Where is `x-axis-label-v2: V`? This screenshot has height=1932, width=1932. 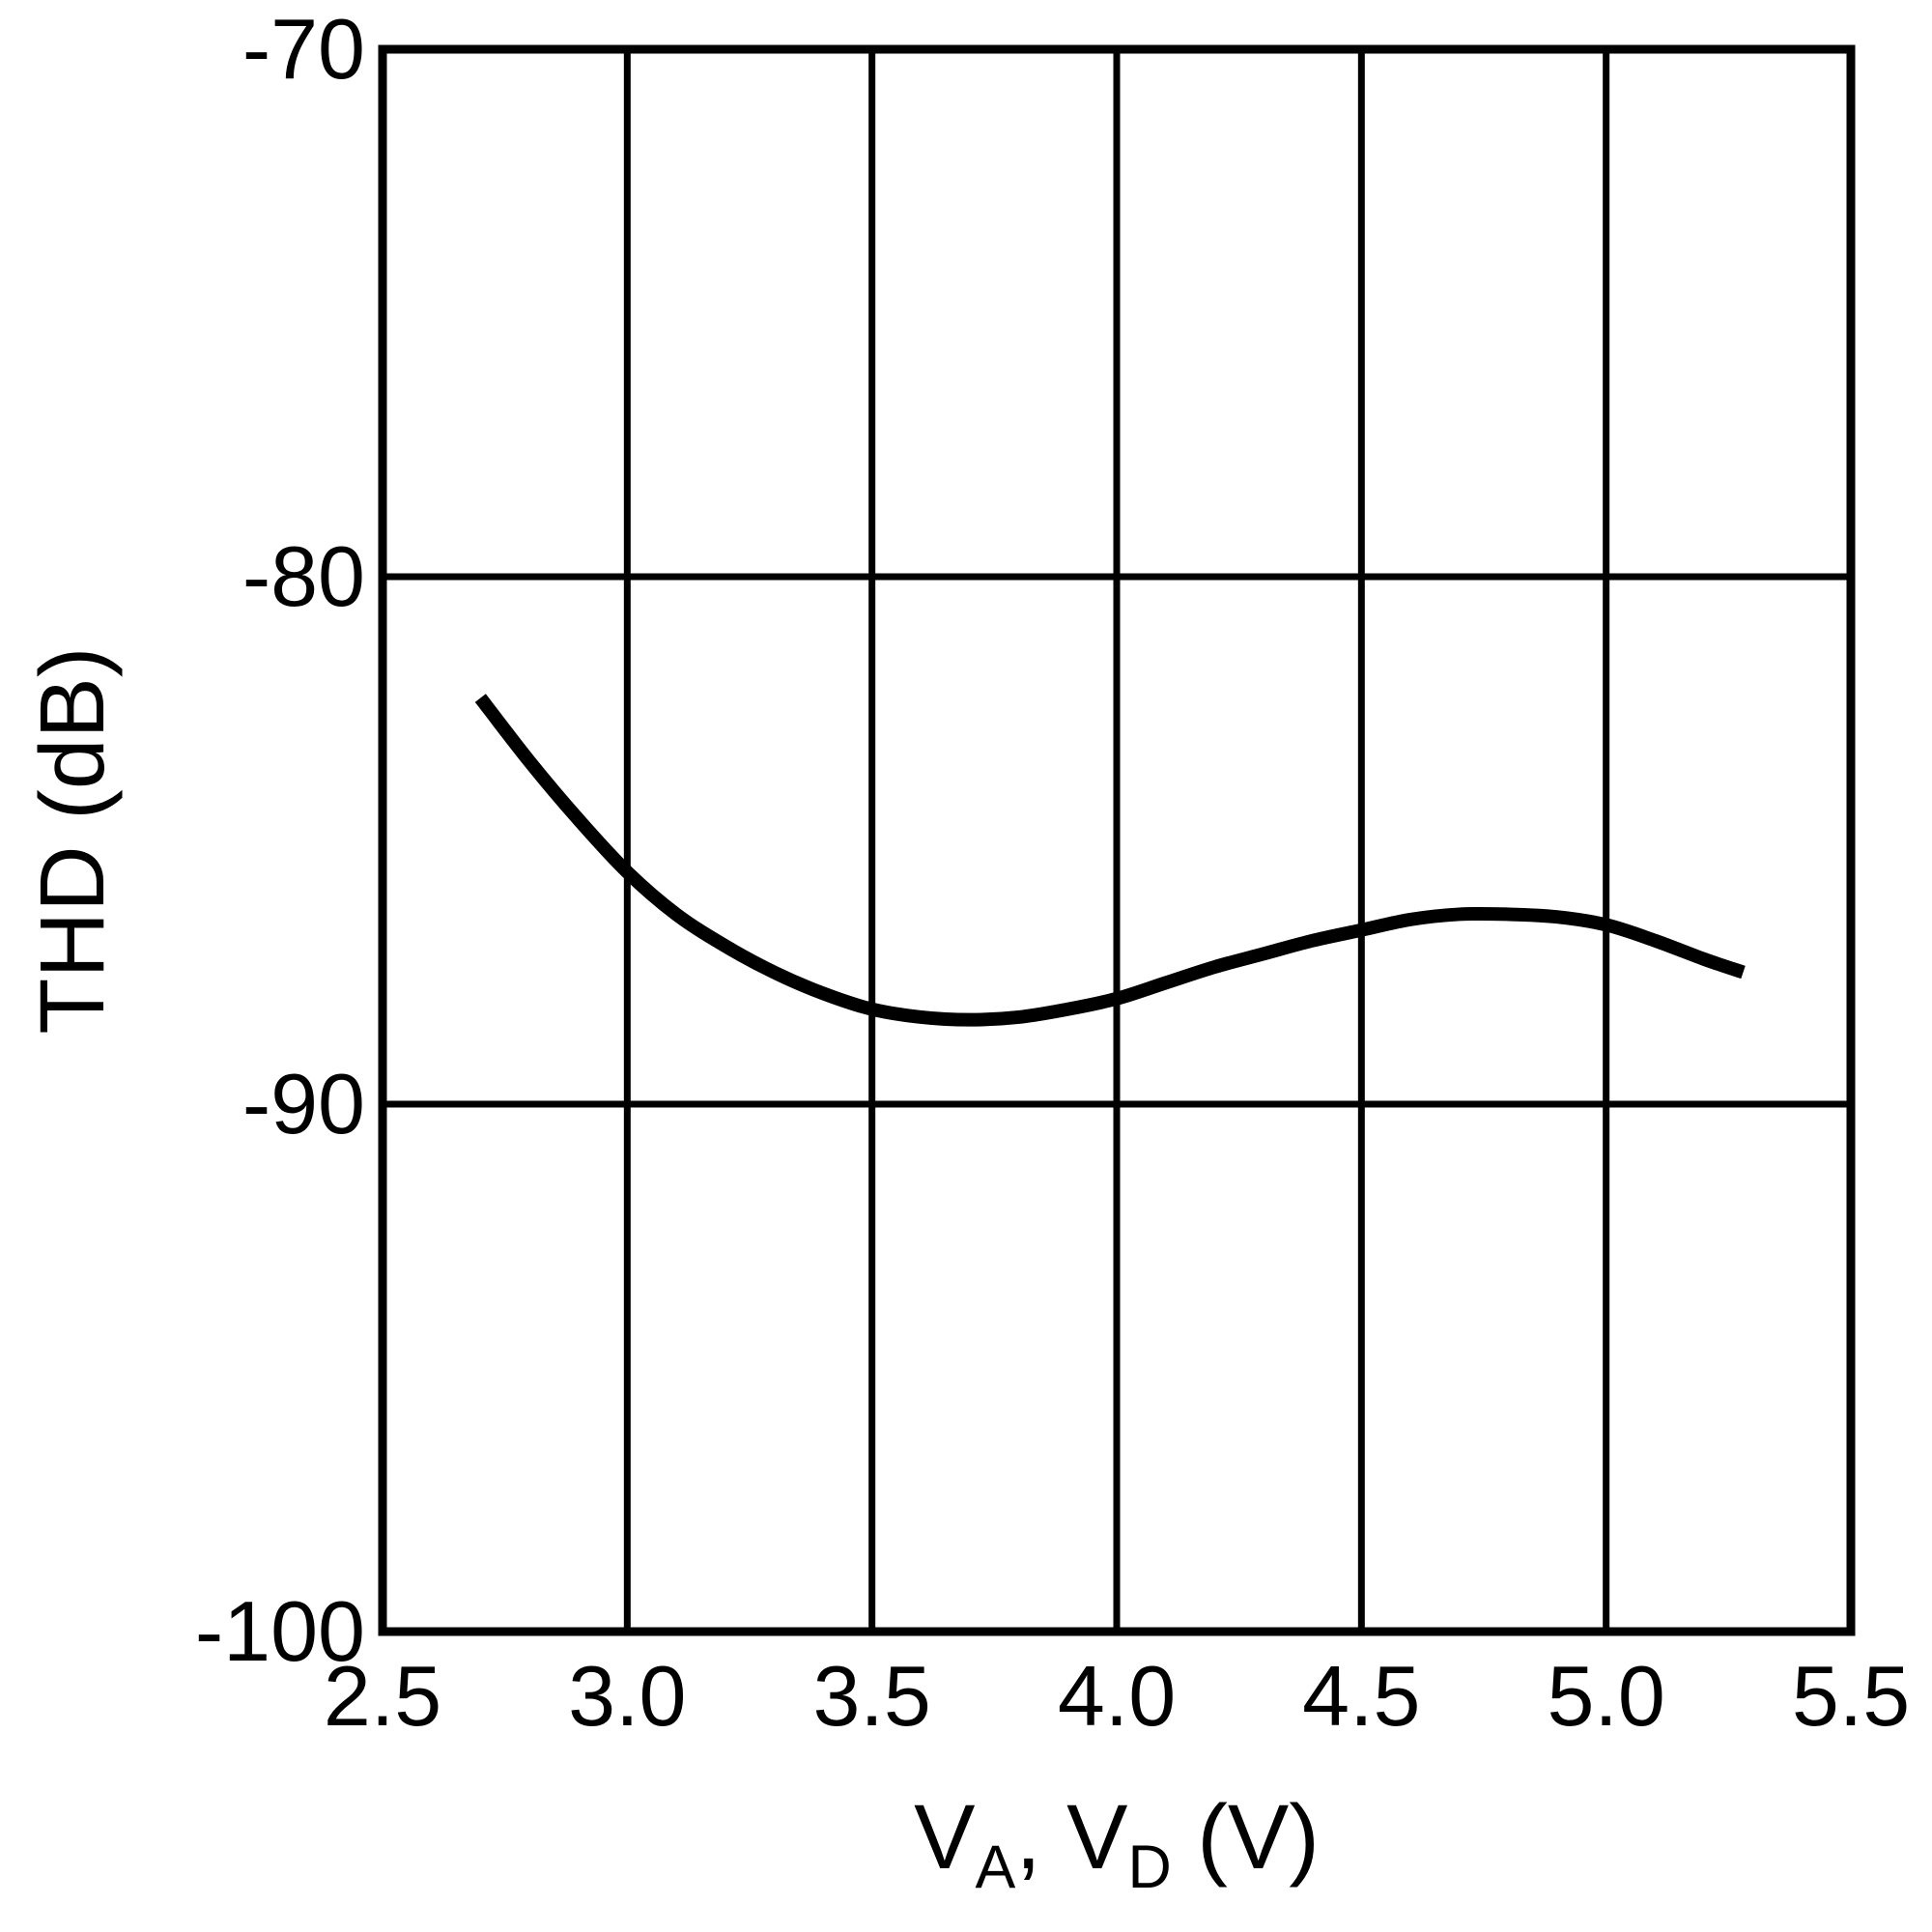 x-axis-label-v2: V is located at coordinates (1097, 1837).